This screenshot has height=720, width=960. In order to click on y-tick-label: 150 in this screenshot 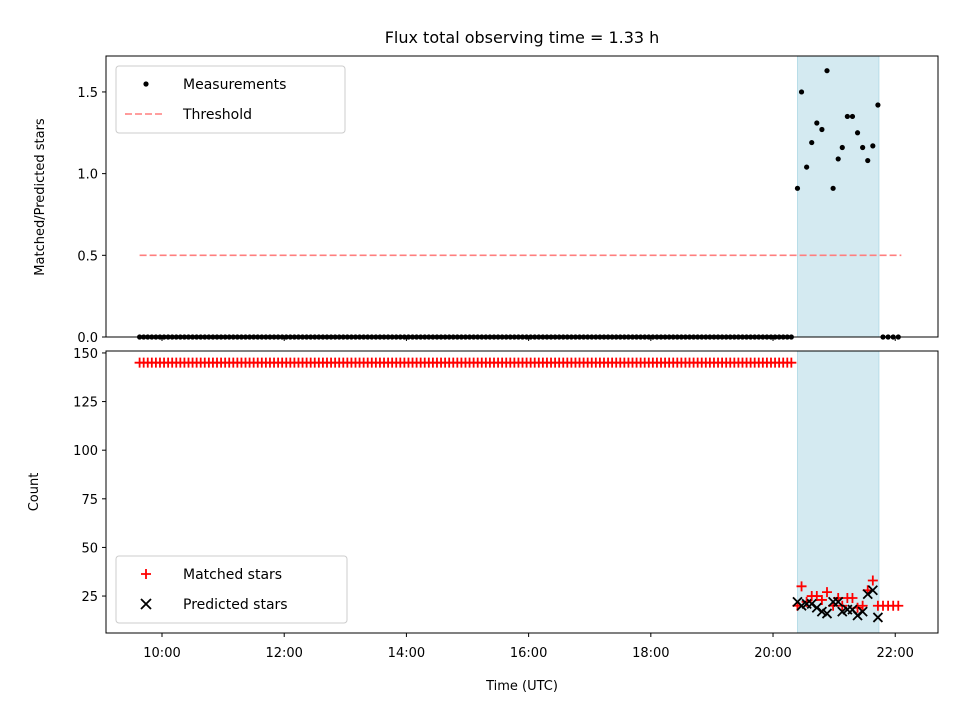, I will do `click(85, 354)`.